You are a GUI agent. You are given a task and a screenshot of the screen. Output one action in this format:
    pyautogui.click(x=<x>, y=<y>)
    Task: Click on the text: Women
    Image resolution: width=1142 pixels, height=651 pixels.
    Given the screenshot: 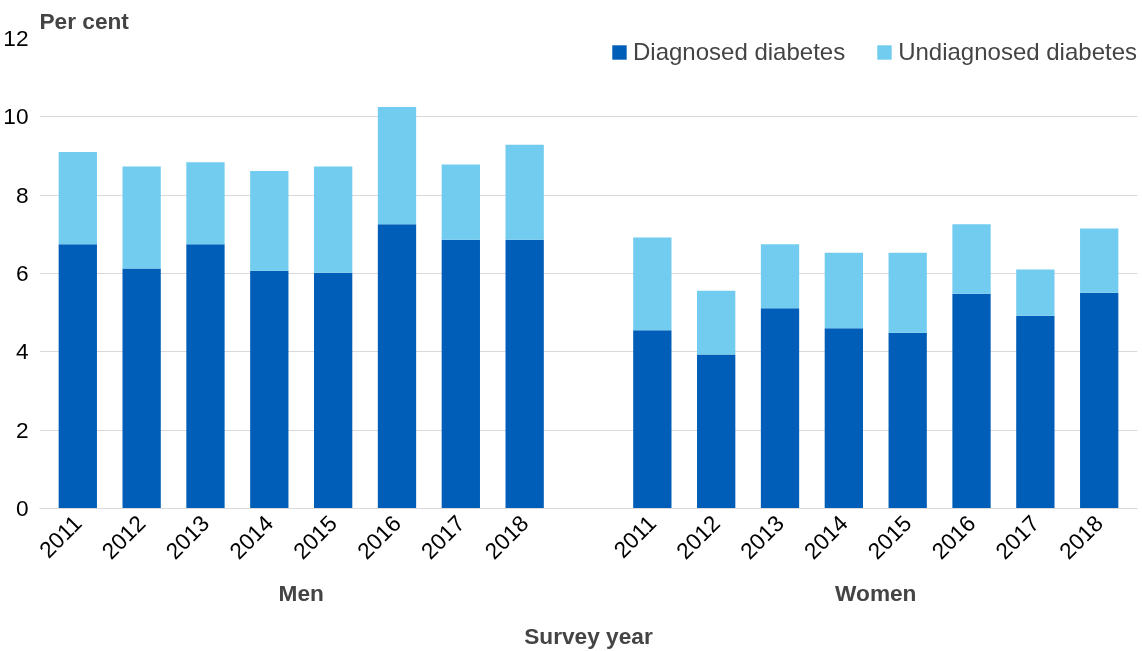 What is the action you would take?
    pyautogui.click(x=876, y=592)
    